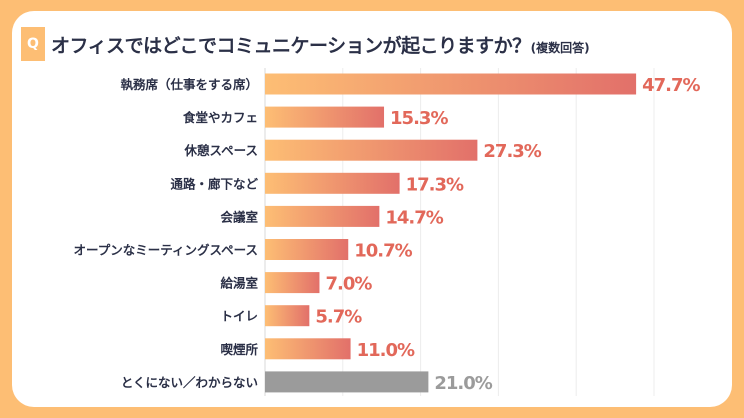 The width and height of the screenshot is (744, 418). Describe the element at coordinates (220, 150) in the screenshot. I see `category-label: 休憩スペース` at that location.